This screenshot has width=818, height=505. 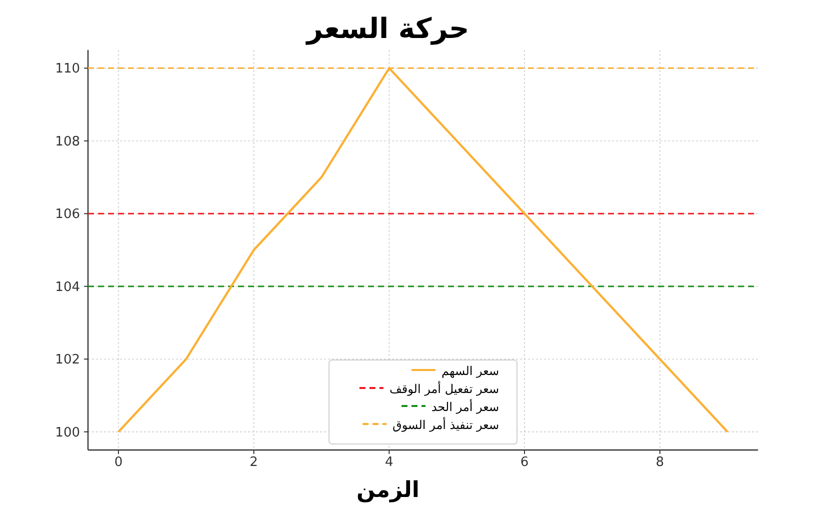 What do you see at coordinates (470, 371) in the screenshot?
I see `legend-label: سعر السهم` at bounding box center [470, 371].